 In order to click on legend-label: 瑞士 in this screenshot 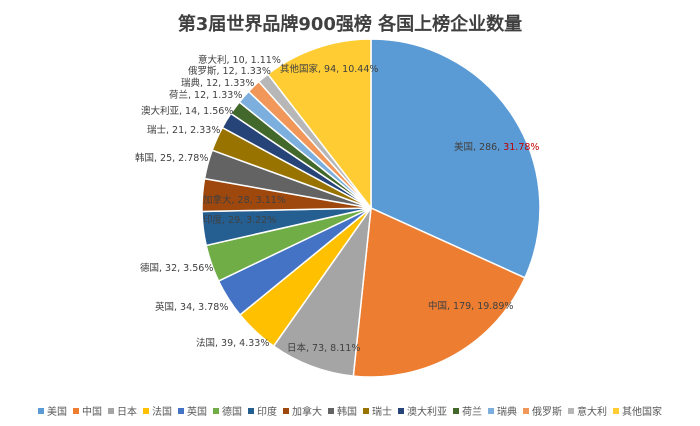, I will do `click(382, 412)`.